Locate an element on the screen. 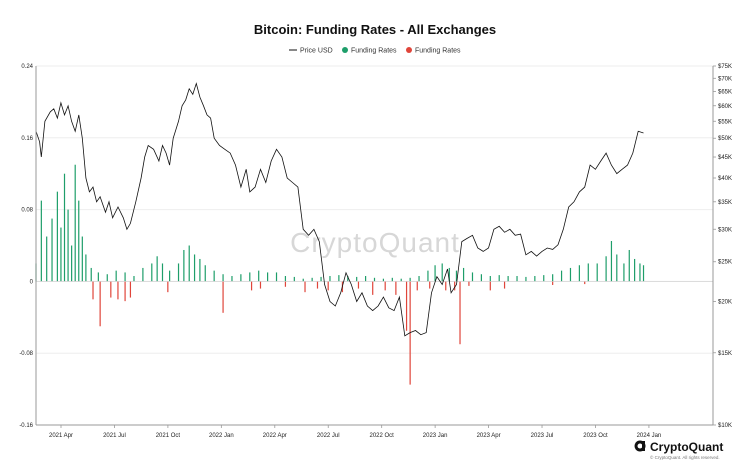 This screenshot has height=472, width=750. right-tick-label: $15K is located at coordinates (725, 354).